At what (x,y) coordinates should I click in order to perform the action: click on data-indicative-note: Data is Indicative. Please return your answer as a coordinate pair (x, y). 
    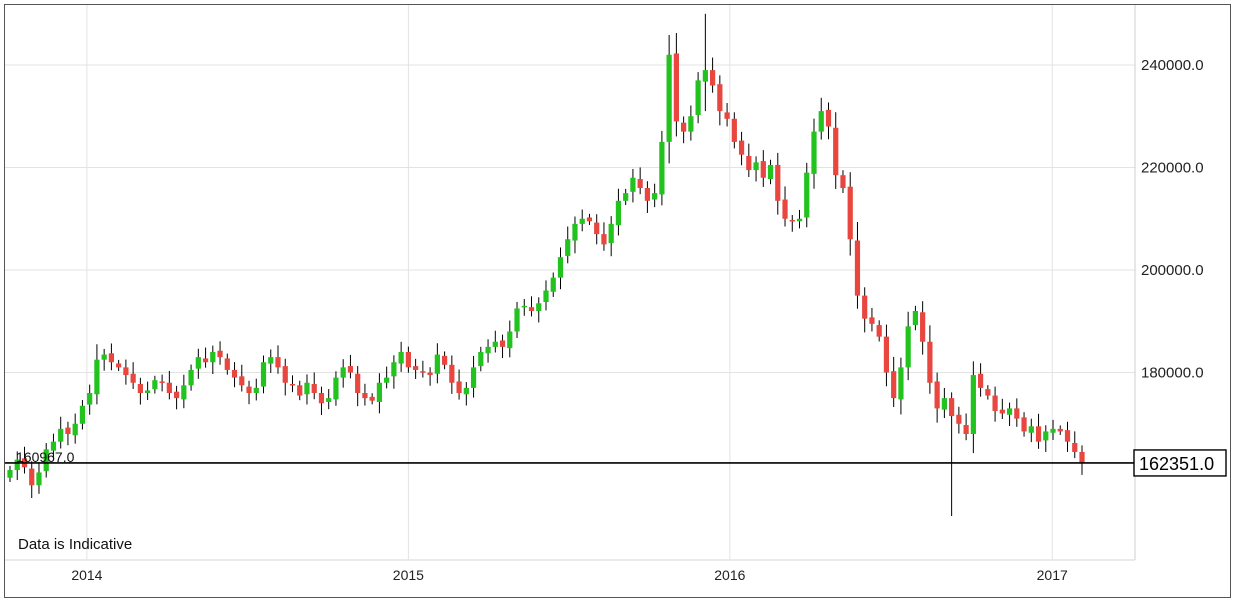
    Looking at the image, I should click on (75, 544).